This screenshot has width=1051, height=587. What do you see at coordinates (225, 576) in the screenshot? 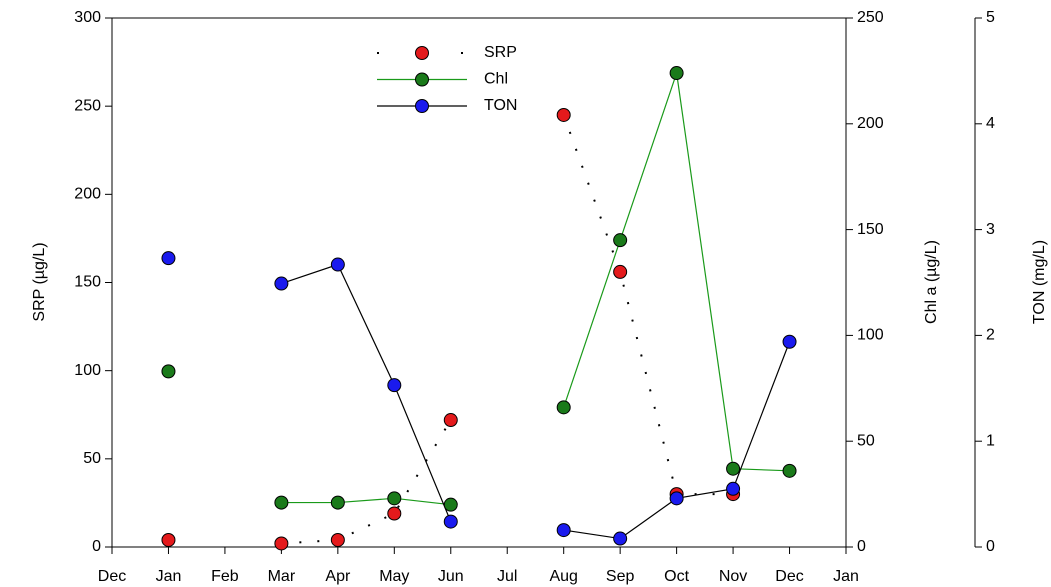
I see `x-tick-label: Feb` at bounding box center [225, 576].